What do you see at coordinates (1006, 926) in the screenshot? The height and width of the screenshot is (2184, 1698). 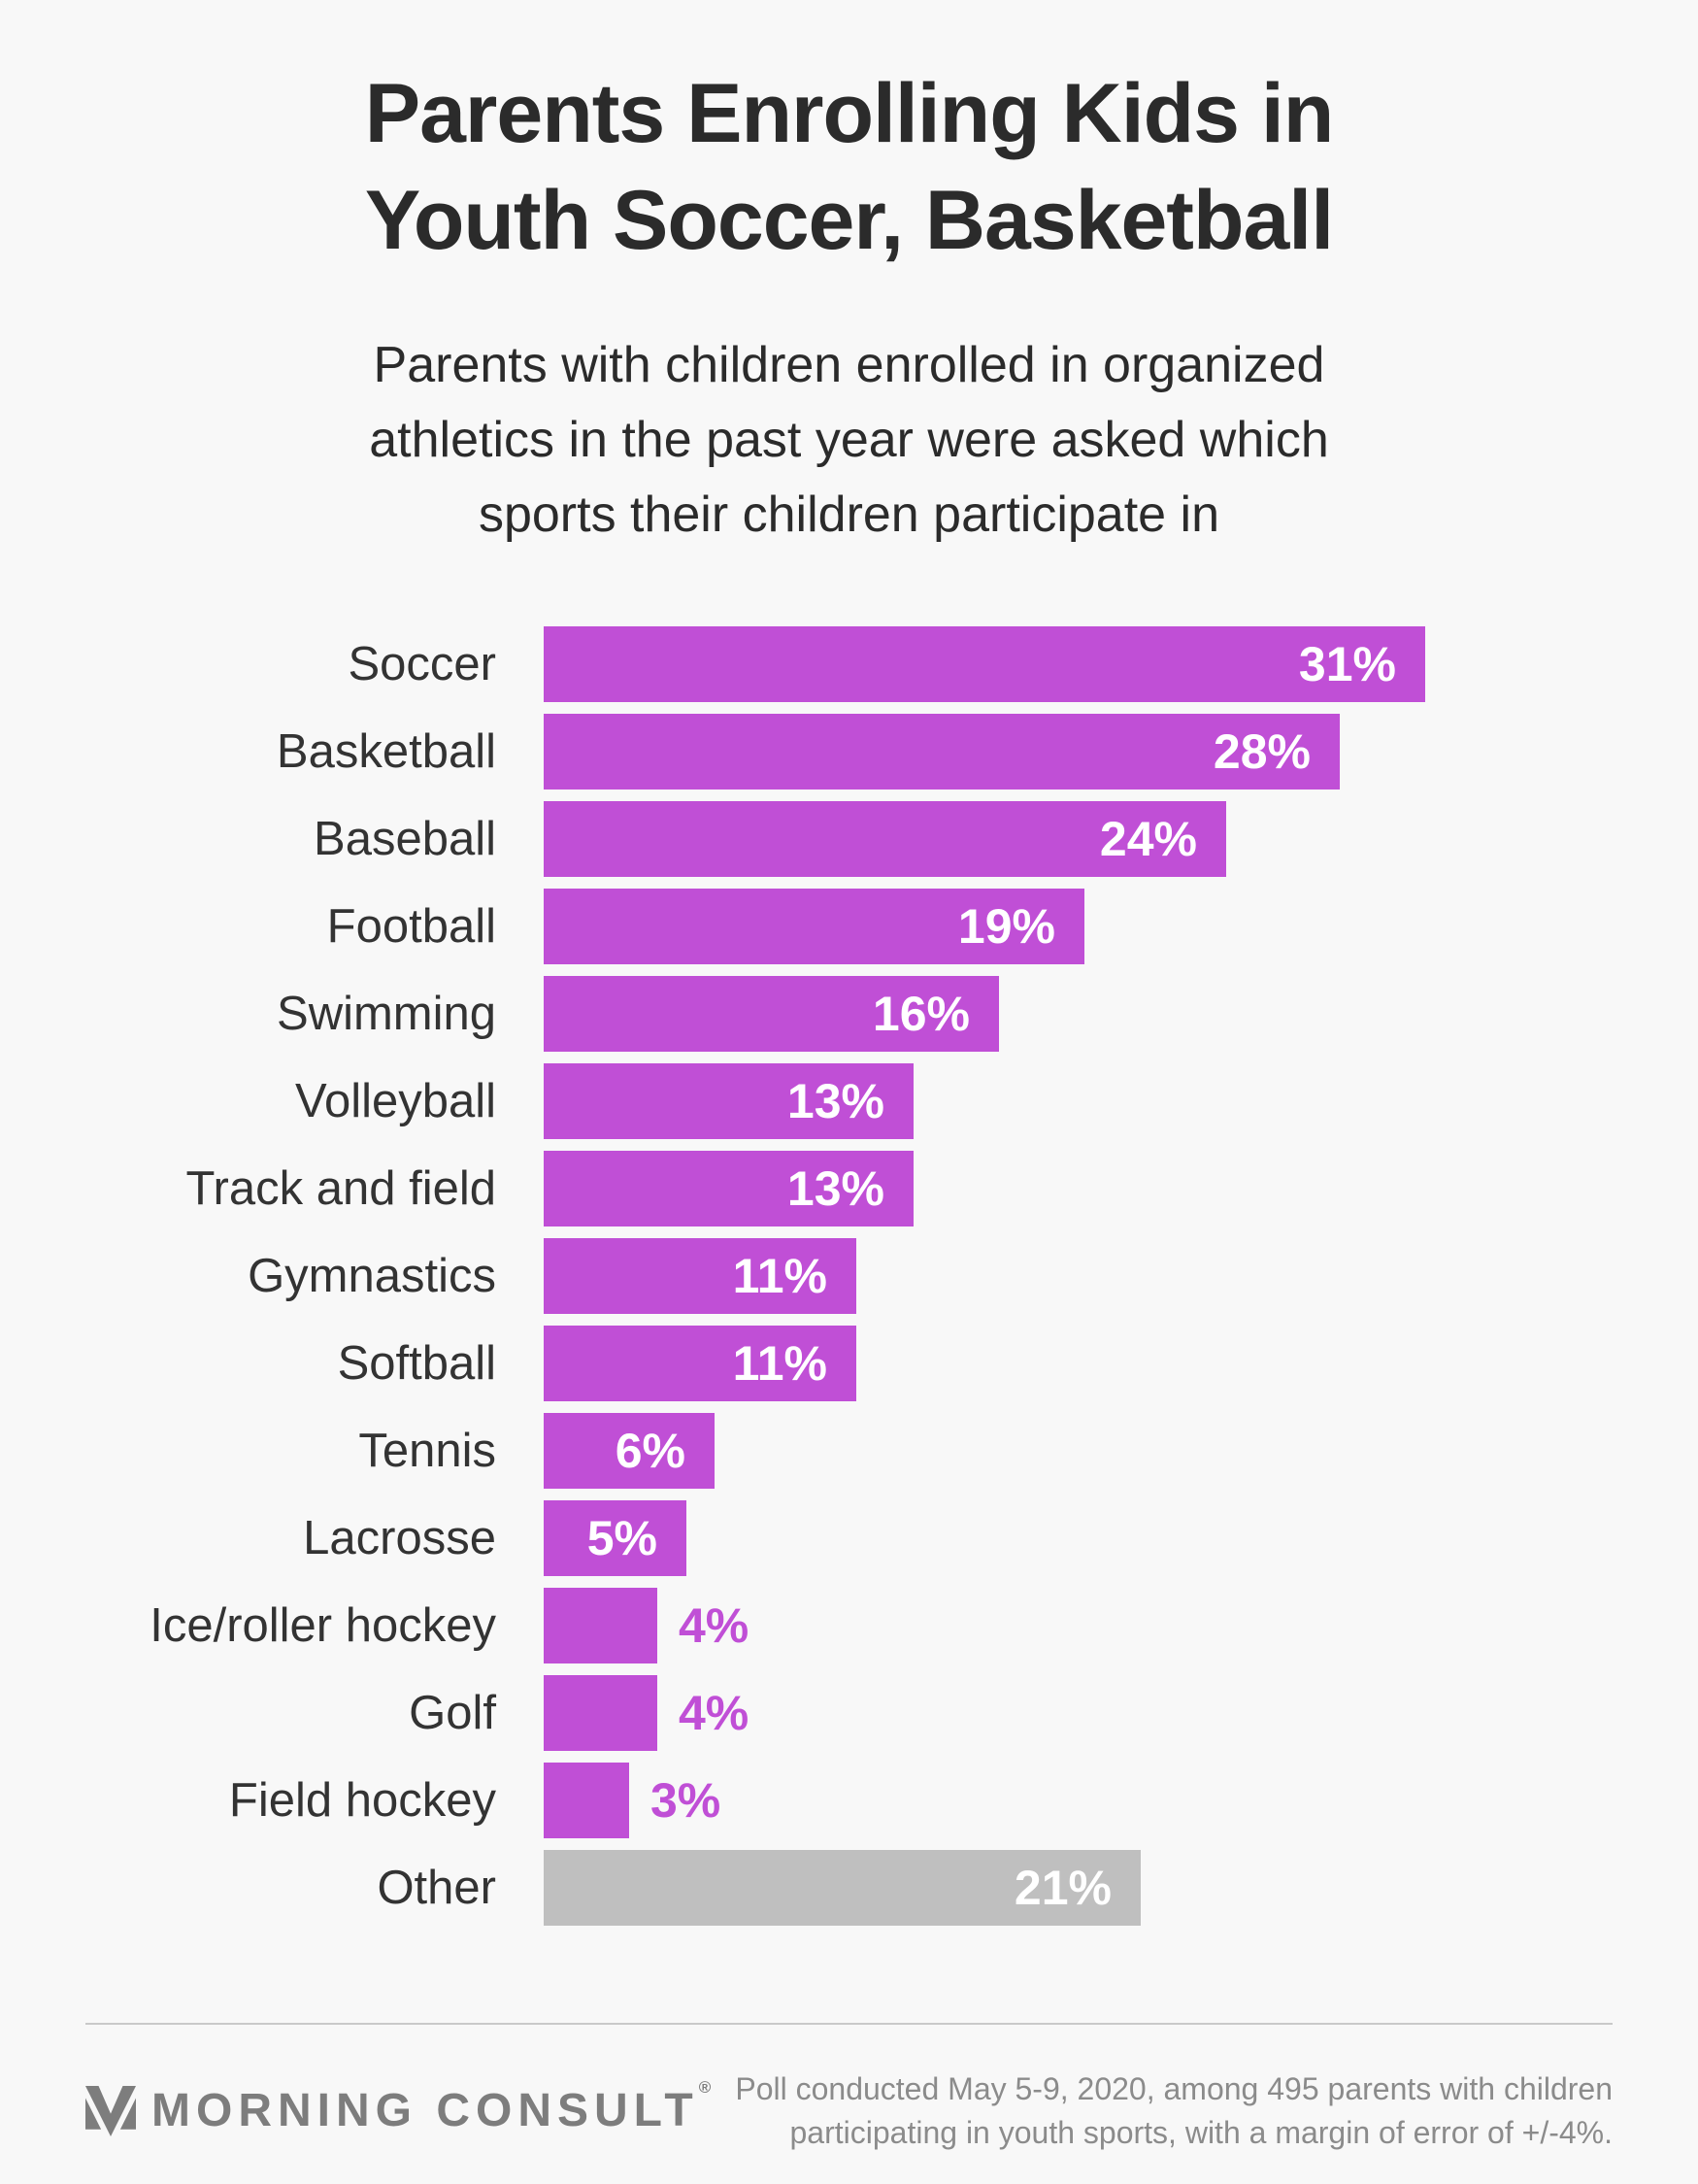 I see `value-label-football: 19%` at bounding box center [1006, 926].